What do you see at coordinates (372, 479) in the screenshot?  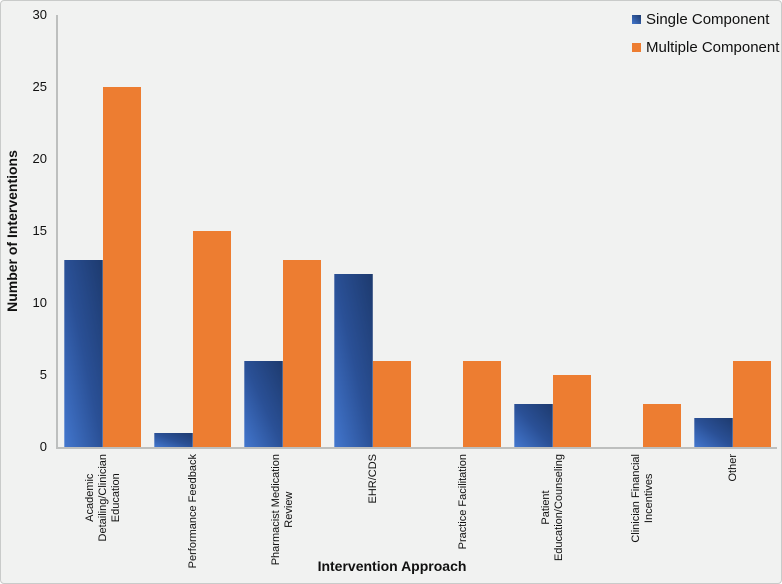 I see `x-category-label: EHR/CDS` at bounding box center [372, 479].